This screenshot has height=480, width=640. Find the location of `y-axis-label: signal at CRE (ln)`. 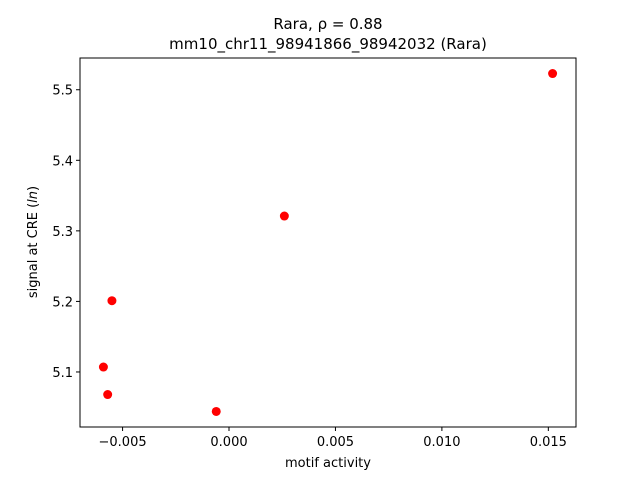

y-axis-label: signal at CRE (ln) is located at coordinates (33, 242).